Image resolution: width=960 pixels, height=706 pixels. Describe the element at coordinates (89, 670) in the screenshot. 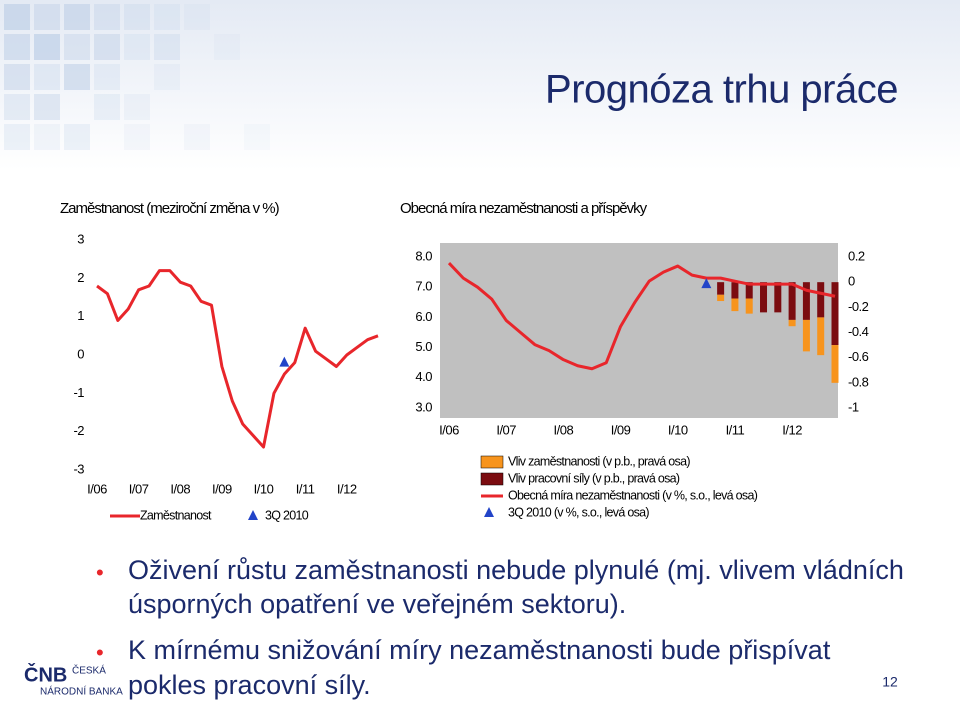

I see `logo-text: ČESKÁ` at that location.